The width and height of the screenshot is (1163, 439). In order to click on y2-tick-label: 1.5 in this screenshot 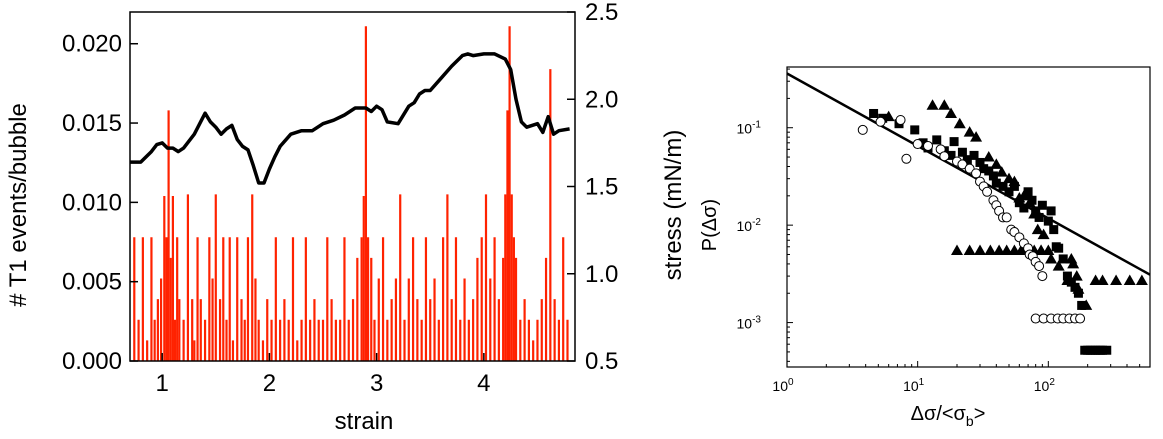, I will do `click(601, 187)`.